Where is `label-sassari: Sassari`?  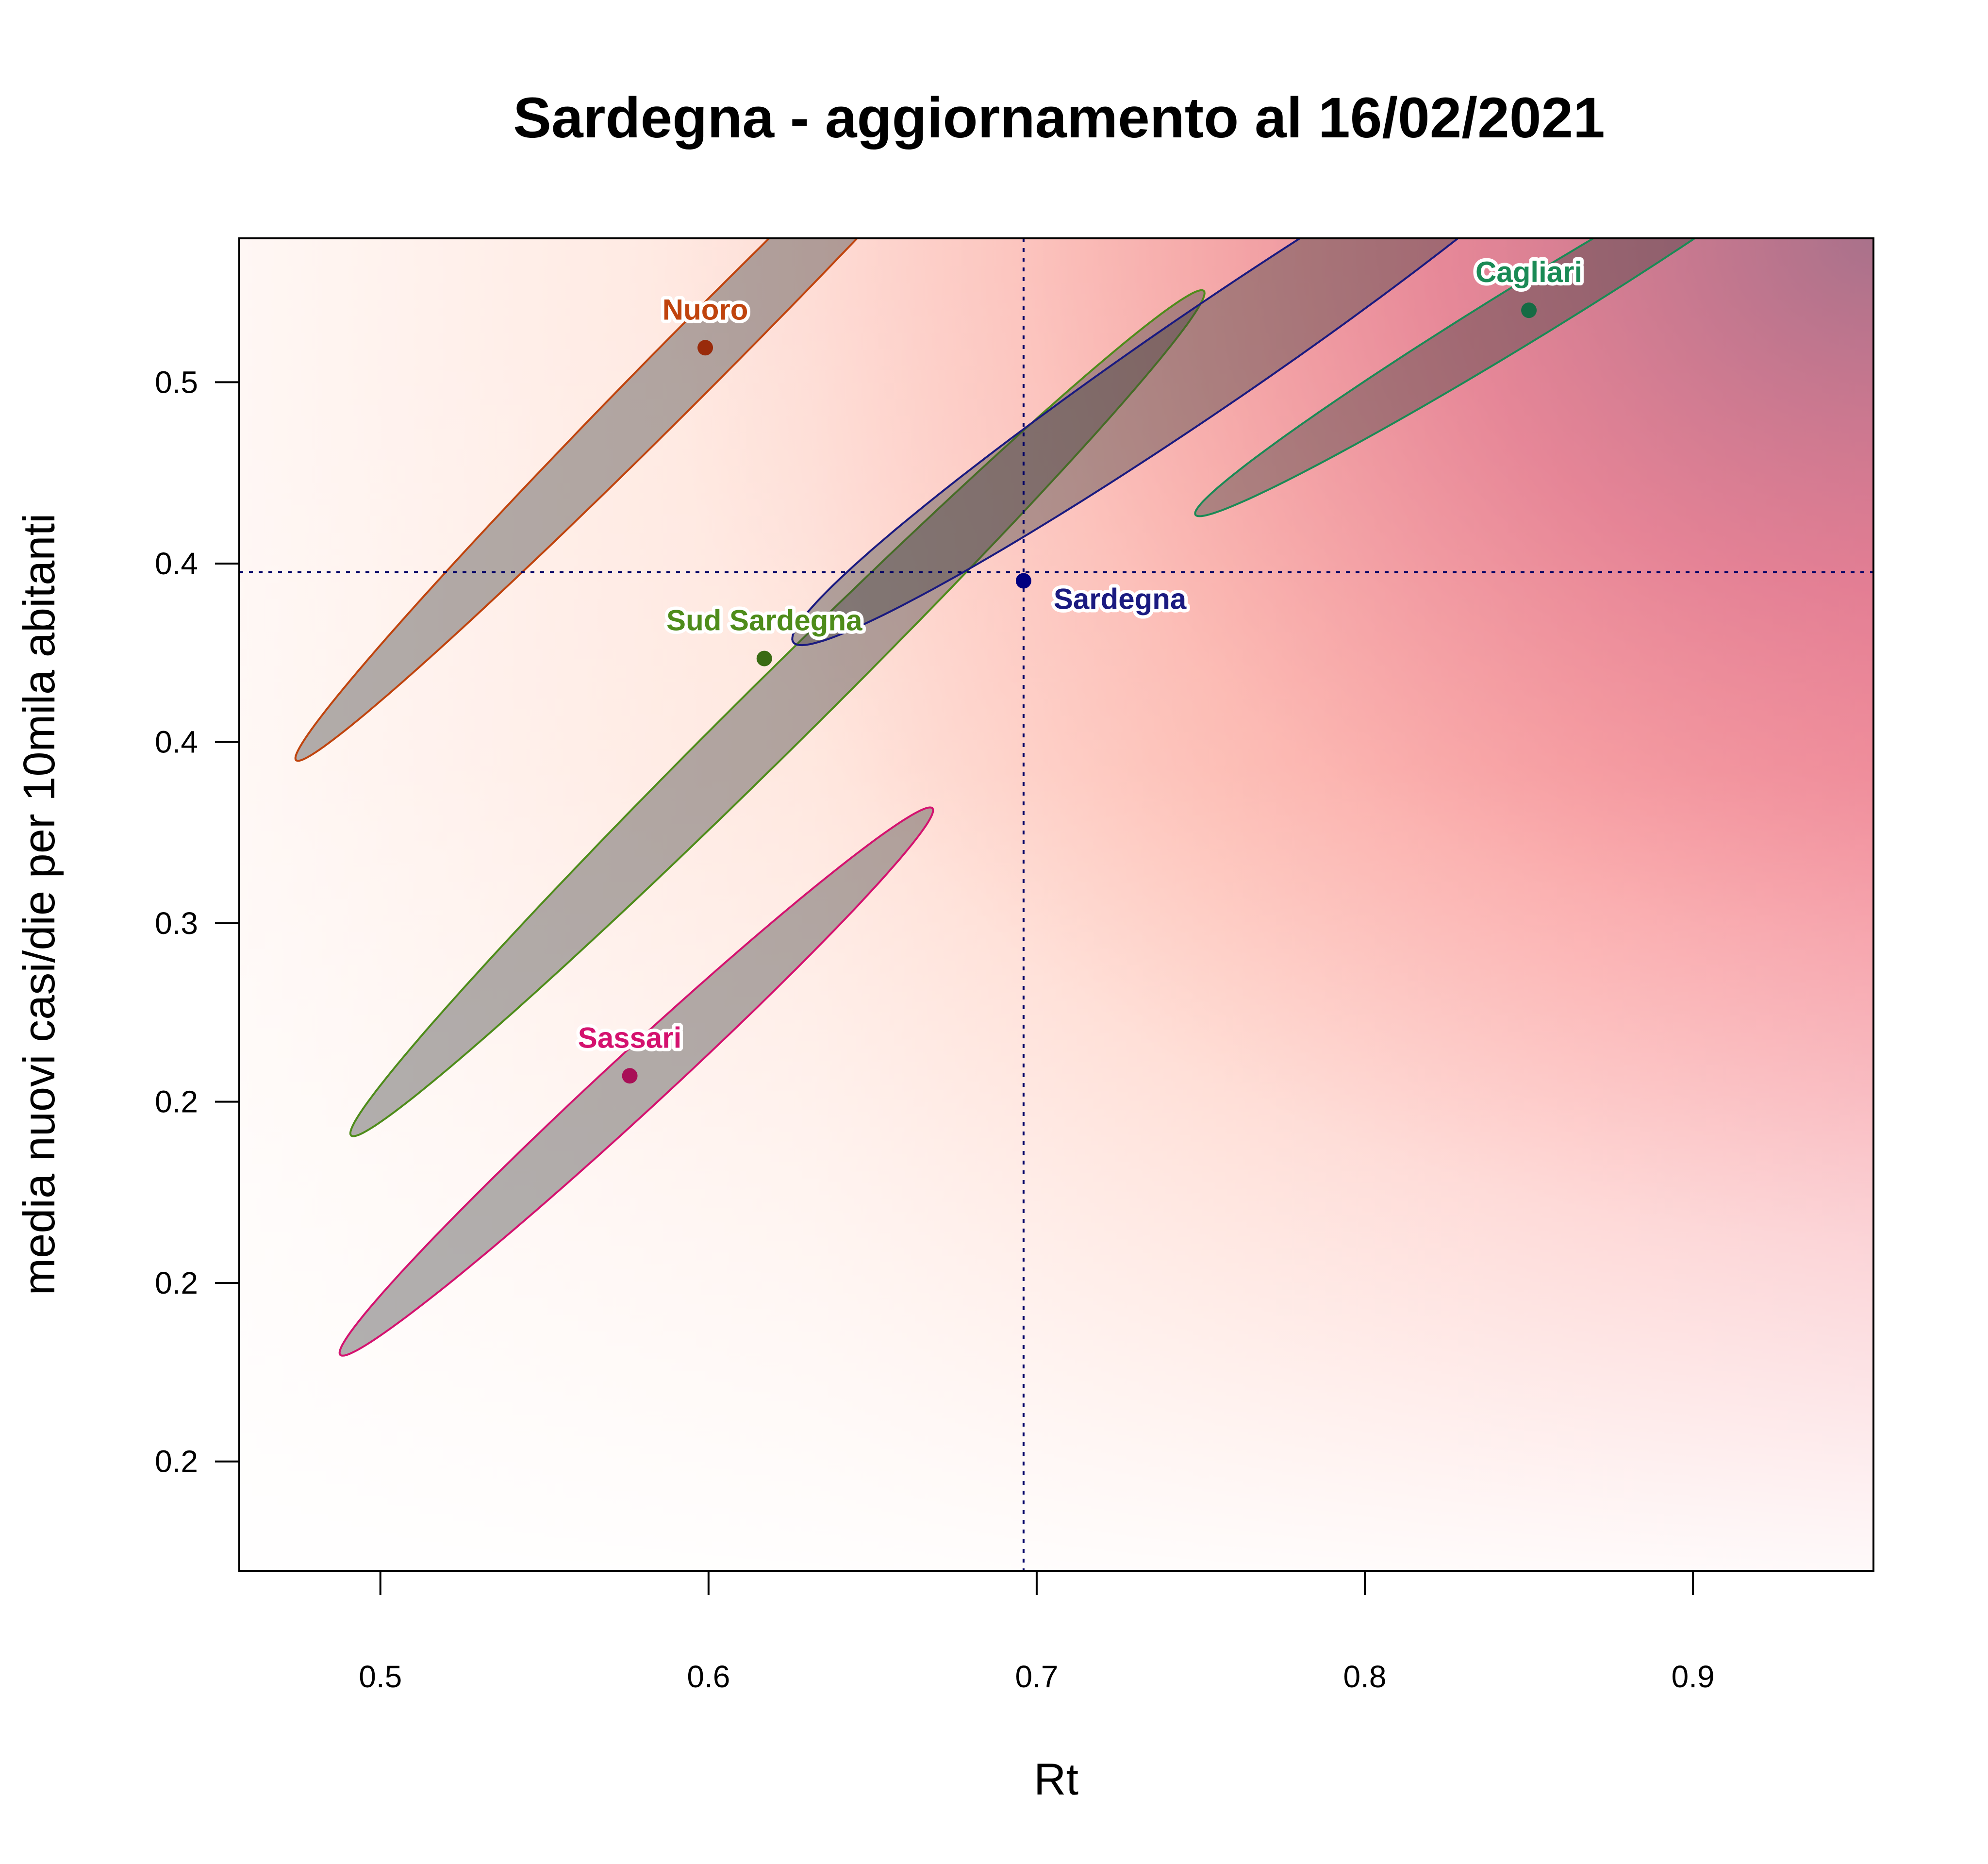 label-sassari: Sassari is located at coordinates (630, 1037).